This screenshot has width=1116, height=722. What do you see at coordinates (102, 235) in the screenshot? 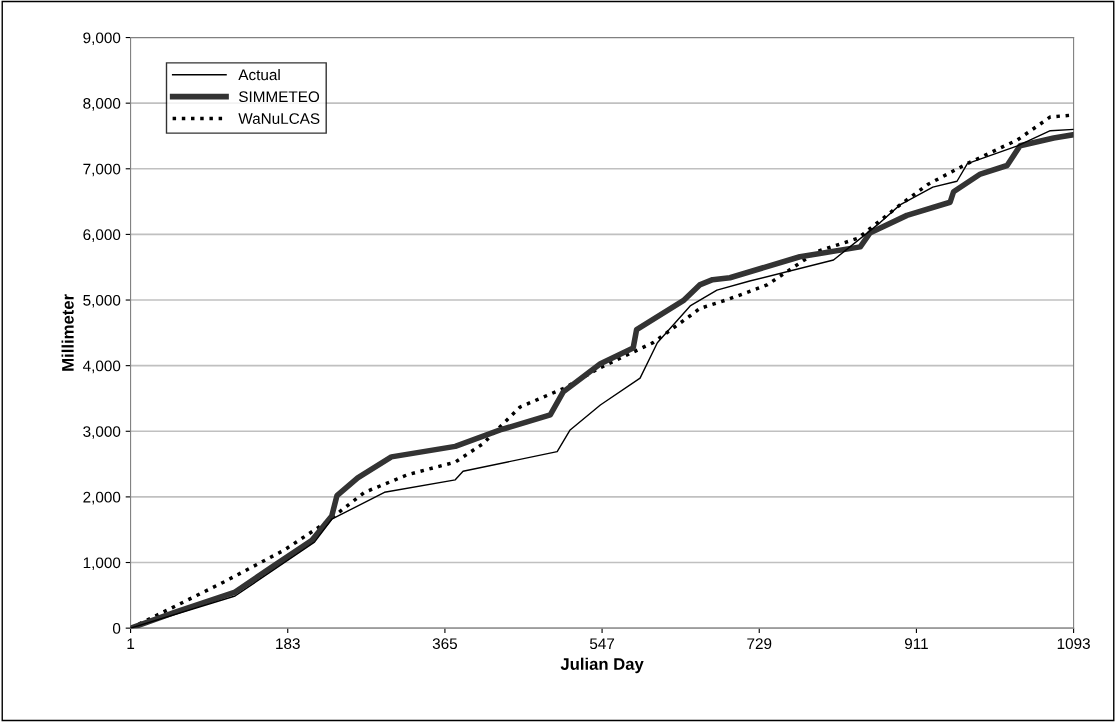
I see `y-tick-label: 6,000` at bounding box center [102, 235].